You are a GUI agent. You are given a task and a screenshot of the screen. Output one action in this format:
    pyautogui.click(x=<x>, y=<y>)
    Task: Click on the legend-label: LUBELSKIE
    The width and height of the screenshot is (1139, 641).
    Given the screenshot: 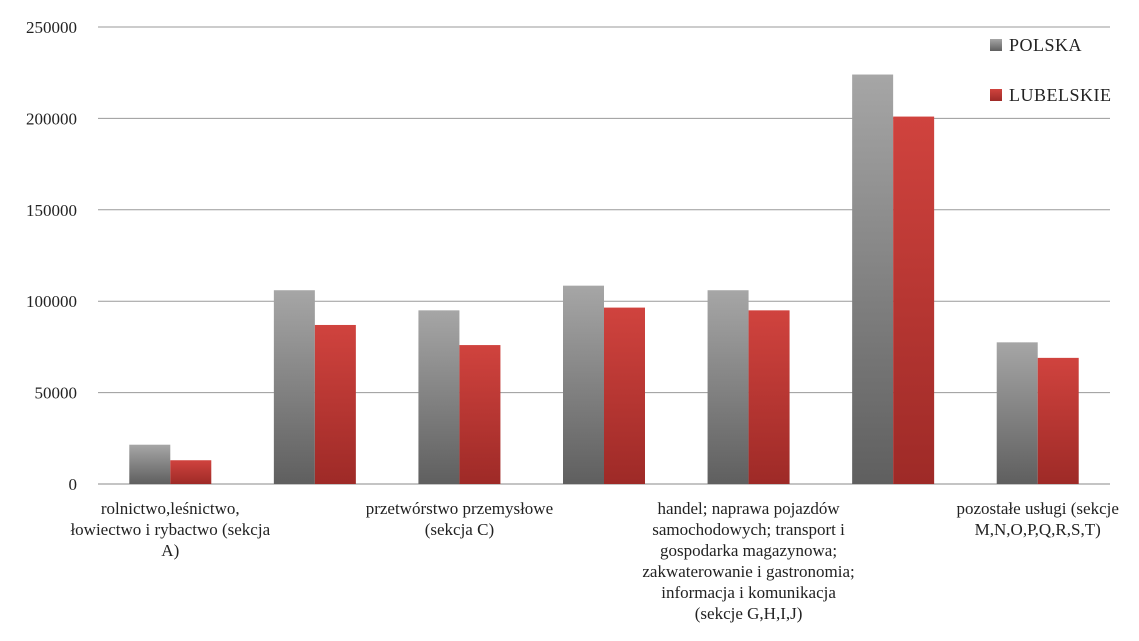 What is the action you would take?
    pyautogui.click(x=1060, y=95)
    